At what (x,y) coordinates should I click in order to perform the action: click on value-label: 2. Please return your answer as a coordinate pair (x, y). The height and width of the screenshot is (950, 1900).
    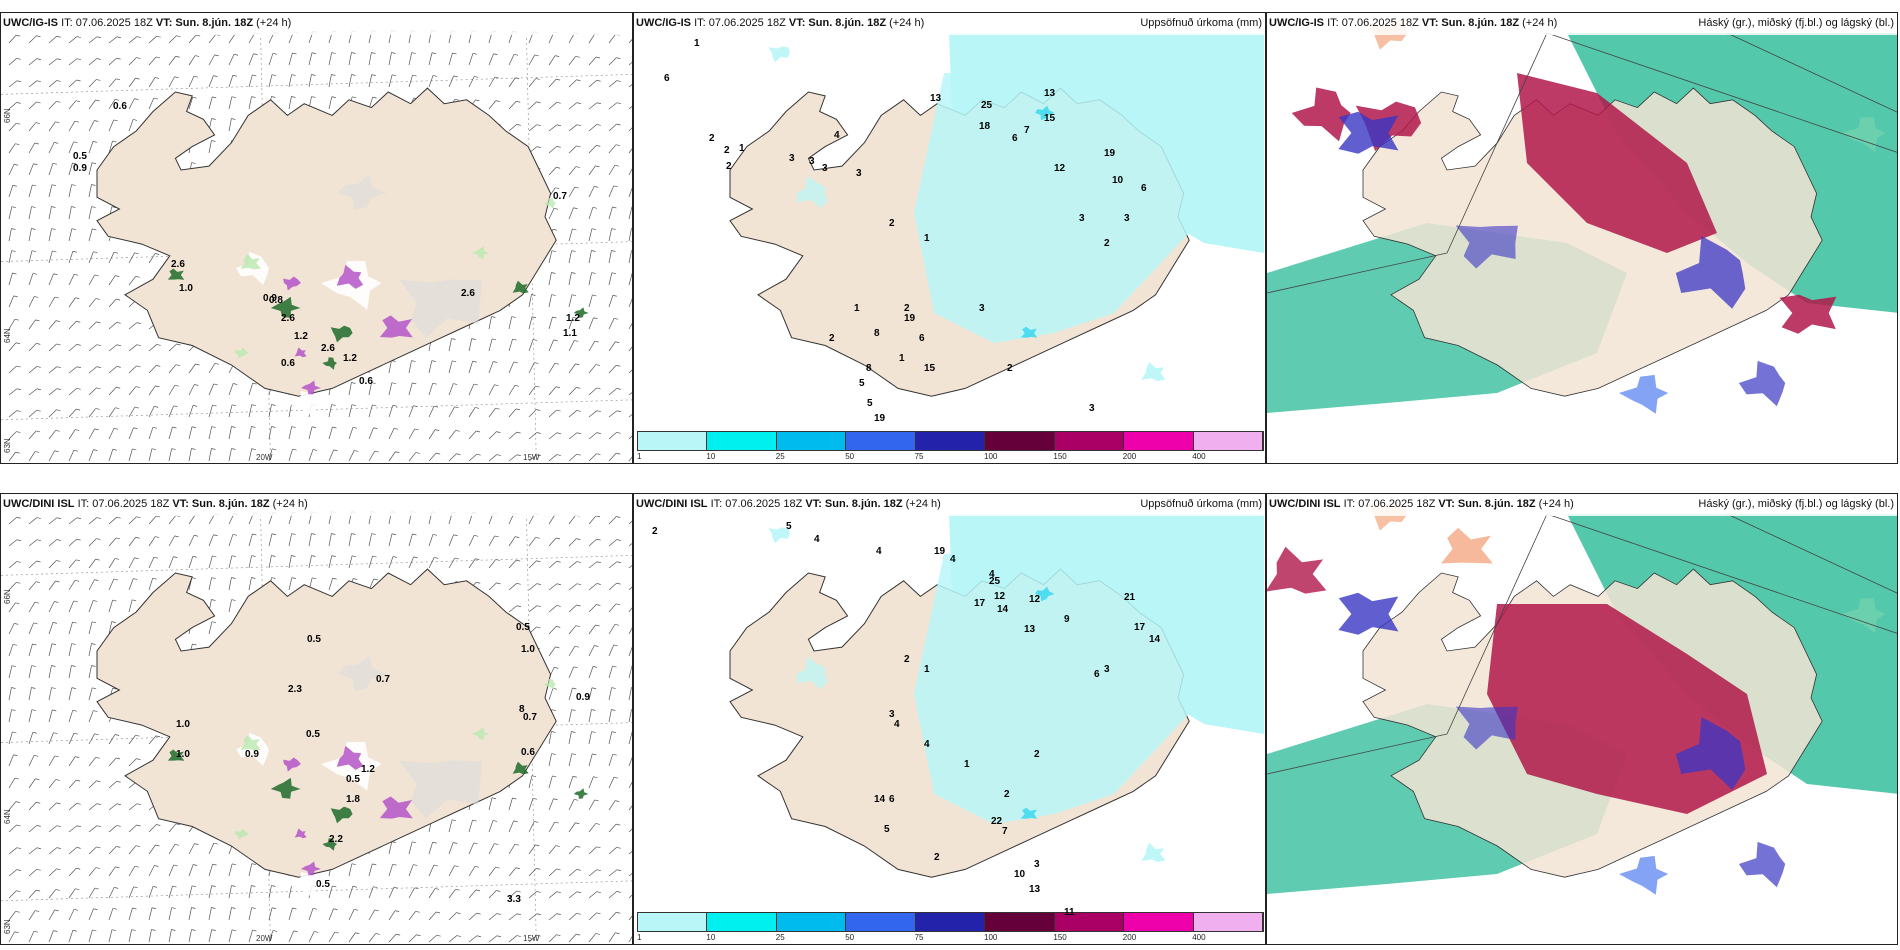
    Looking at the image, I should click on (655, 531).